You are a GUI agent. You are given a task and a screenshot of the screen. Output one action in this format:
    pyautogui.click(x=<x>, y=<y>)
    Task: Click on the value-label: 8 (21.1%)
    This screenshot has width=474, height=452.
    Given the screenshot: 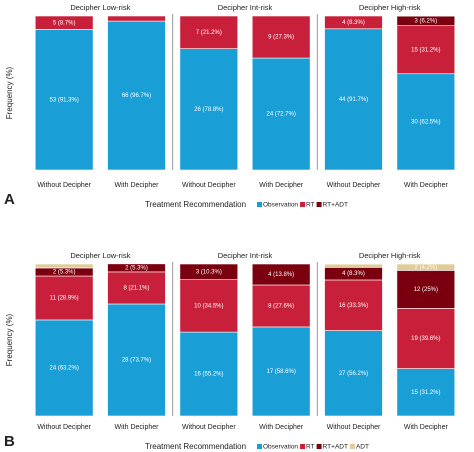 What is the action you would take?
    pyautogui.click(x=136, y=289)
    